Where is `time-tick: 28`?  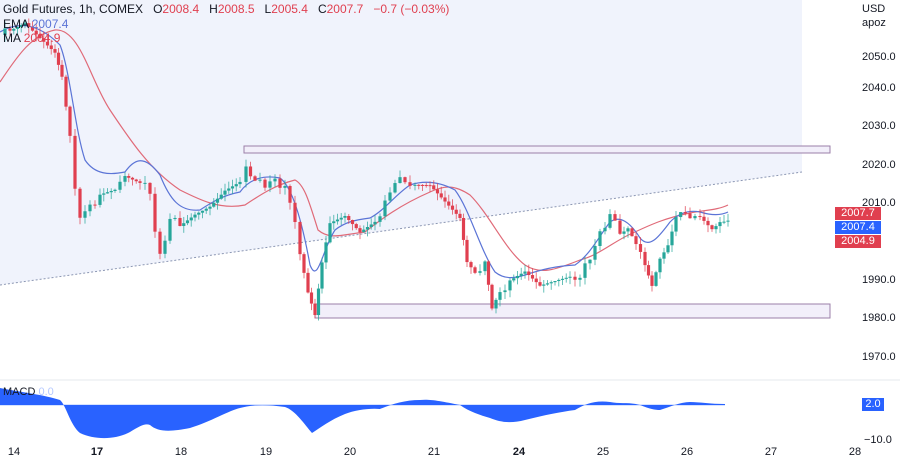 time-tick: 28 is located at coordinates (855, 452).